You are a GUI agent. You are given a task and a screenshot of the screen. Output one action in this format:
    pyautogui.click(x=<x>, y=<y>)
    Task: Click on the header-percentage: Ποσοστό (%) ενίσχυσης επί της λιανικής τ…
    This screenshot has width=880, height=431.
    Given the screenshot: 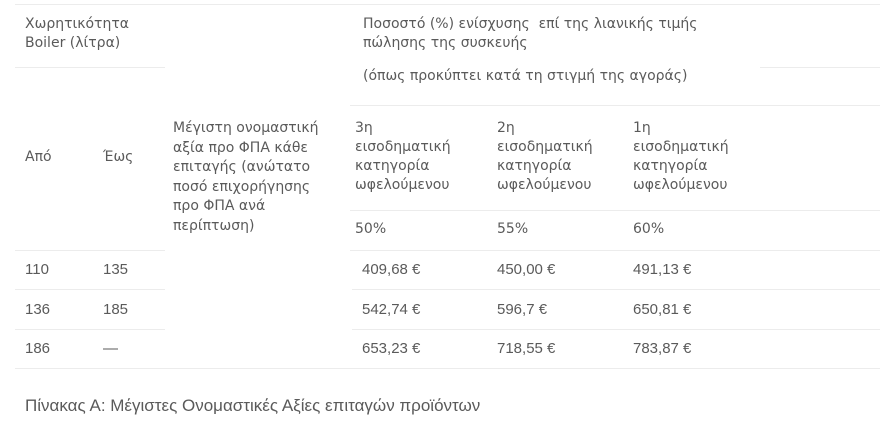 What is the action you would take?
    pyautogui.click(x=530, y=33)
    